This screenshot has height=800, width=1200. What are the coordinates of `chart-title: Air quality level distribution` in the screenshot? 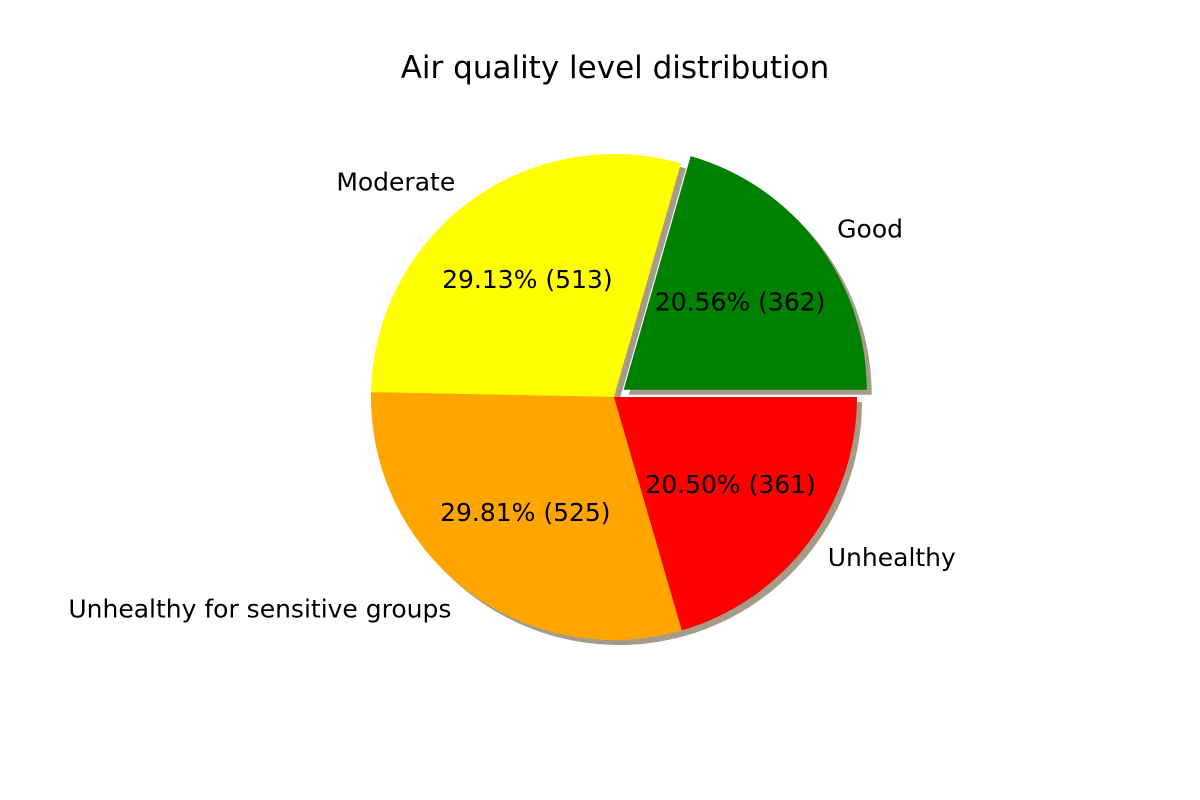 It's located at (615, 68).